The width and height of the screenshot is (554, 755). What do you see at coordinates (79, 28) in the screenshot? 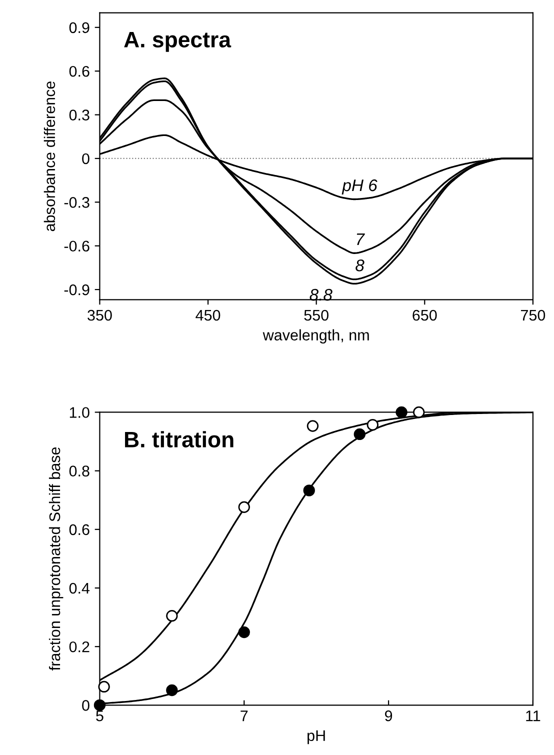
I see `y-tick-label: 0.9` at bounding box center [79, 28].